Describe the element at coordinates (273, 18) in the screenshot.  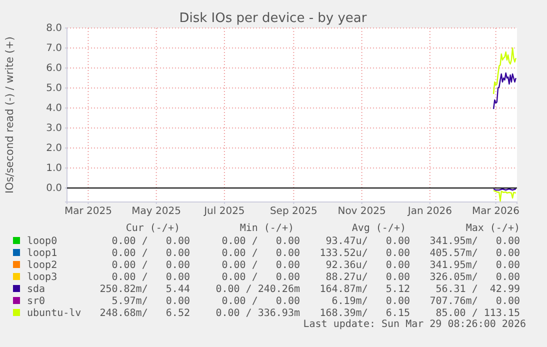
I see `chart-title: Disk IOs per device - by year` at that location.